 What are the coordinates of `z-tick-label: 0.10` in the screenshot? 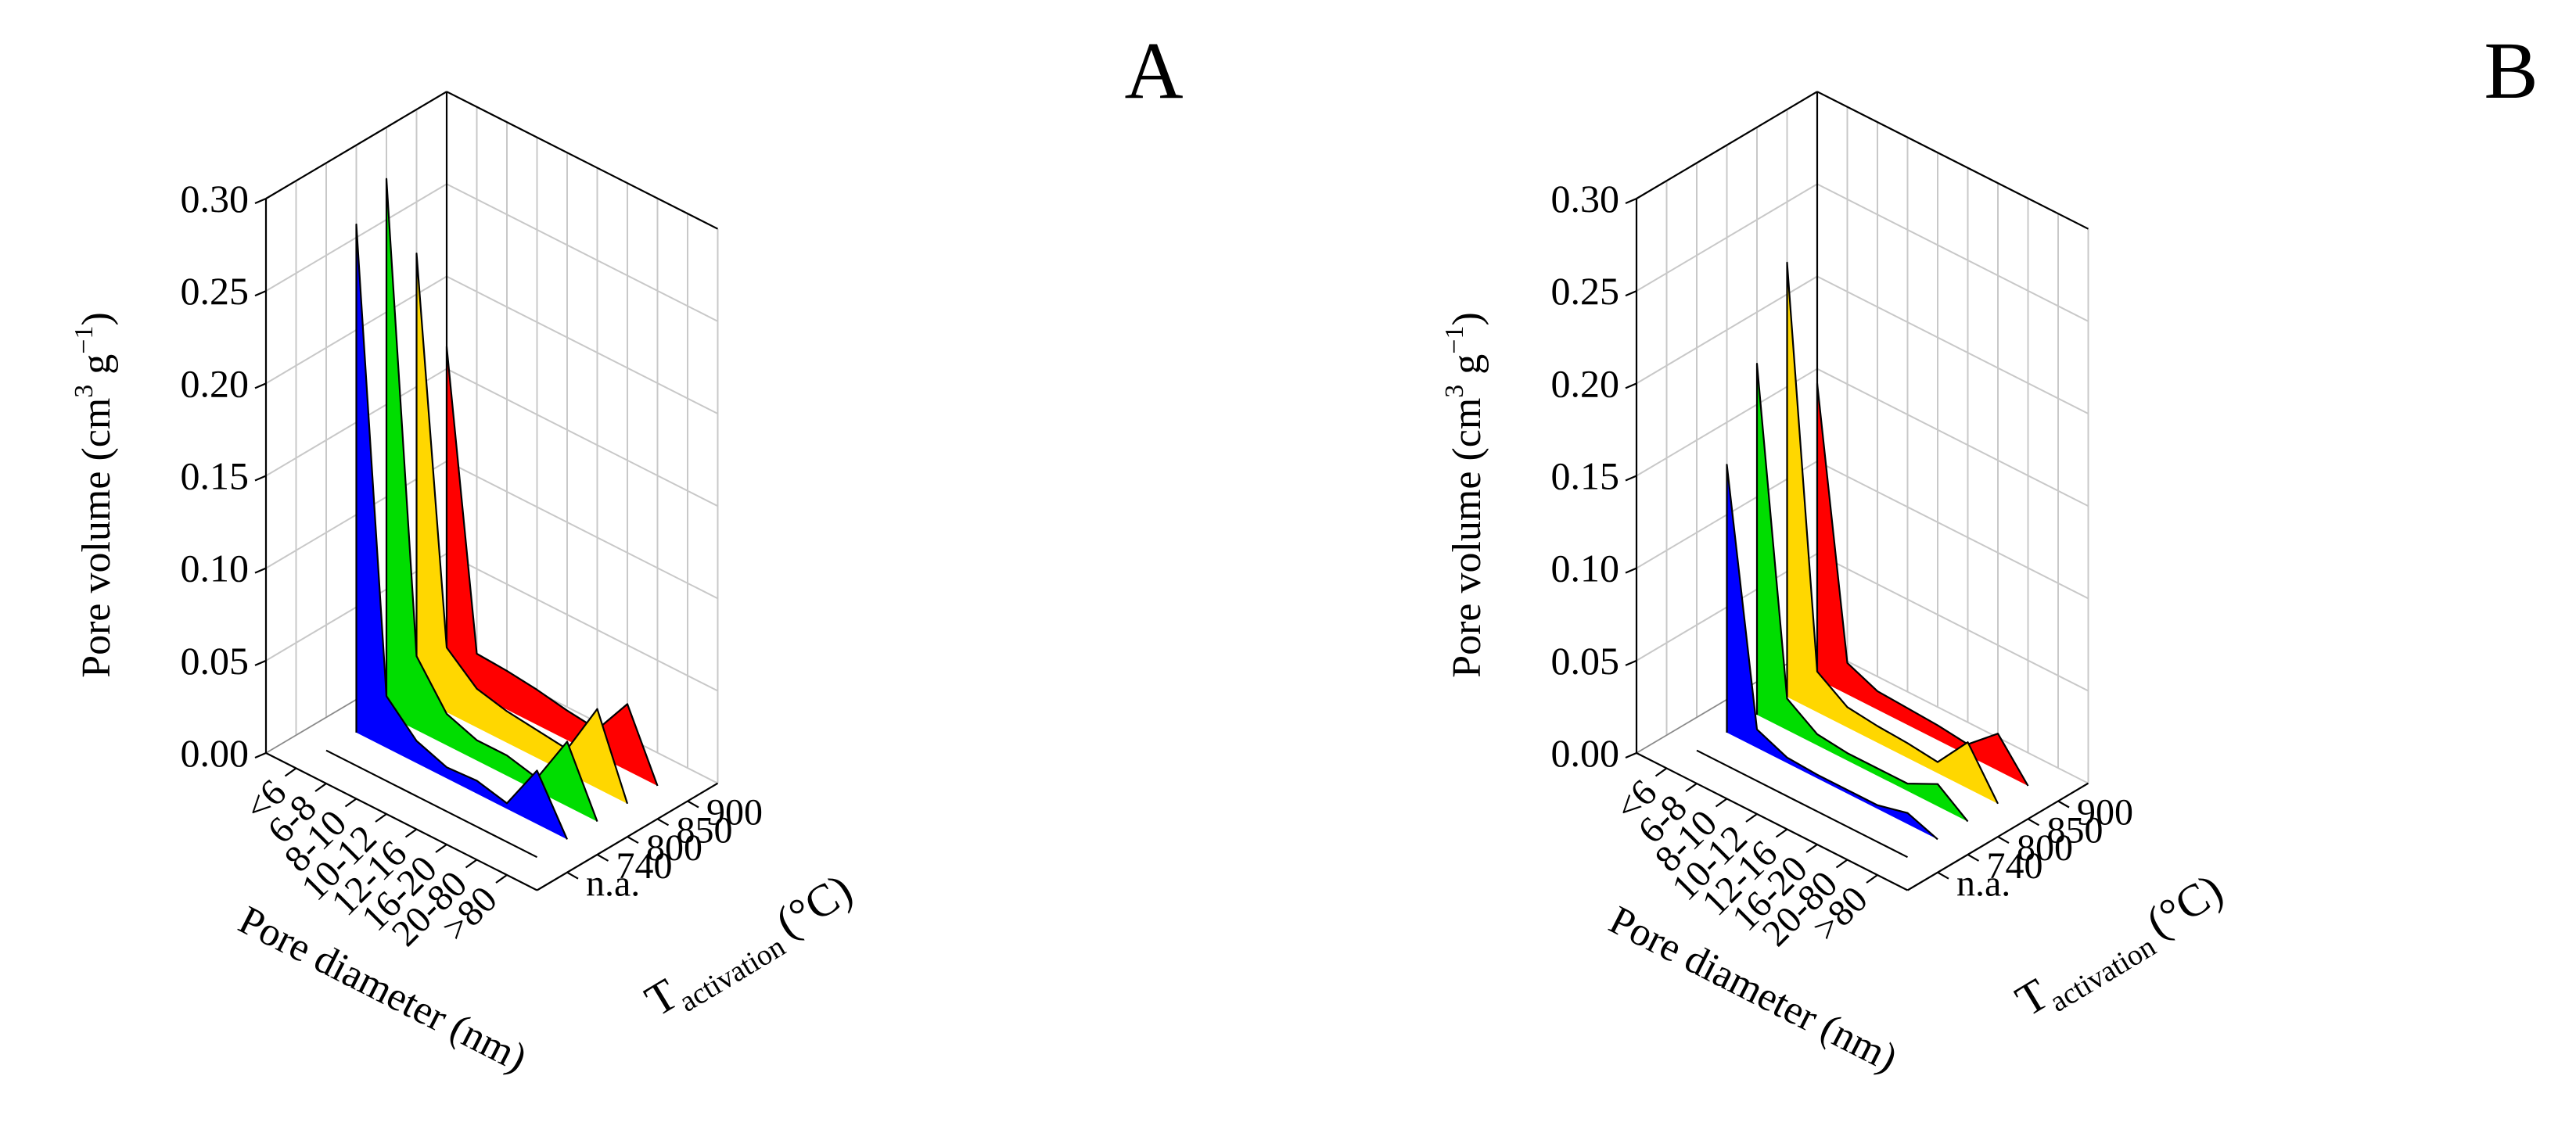 It's located at (215, 568).